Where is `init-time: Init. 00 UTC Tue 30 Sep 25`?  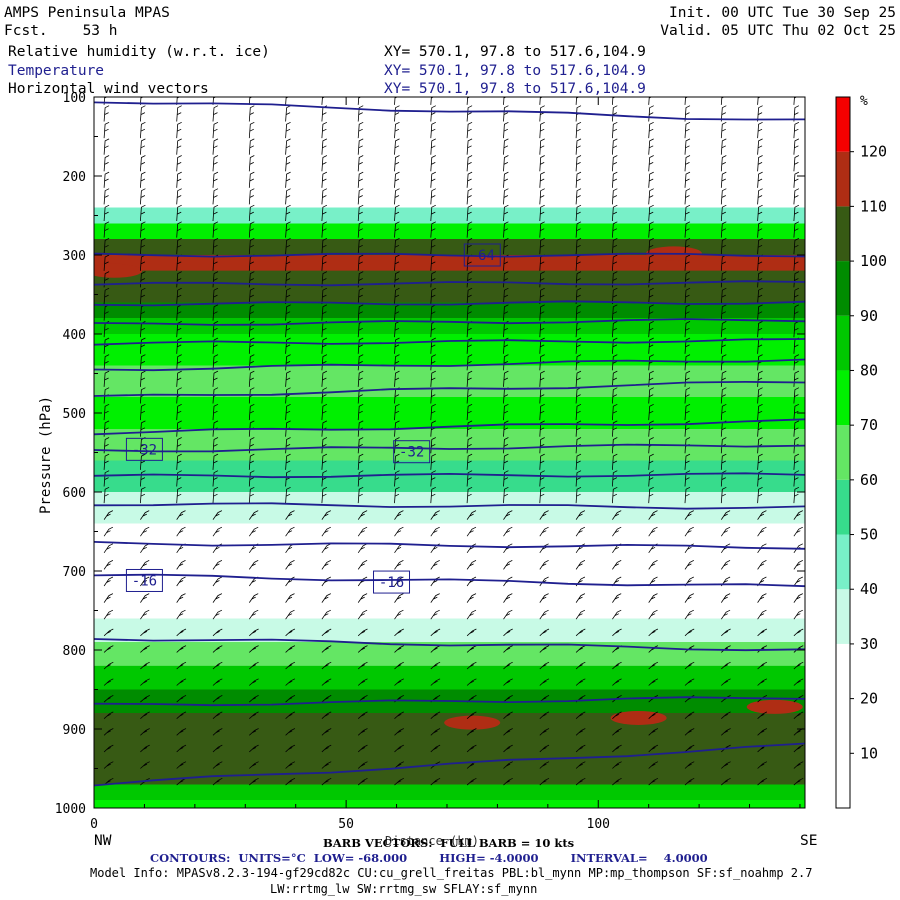
init-time: Init. 00 UTC Tue 30 Sep 25 is located at coordinates (782, 13).